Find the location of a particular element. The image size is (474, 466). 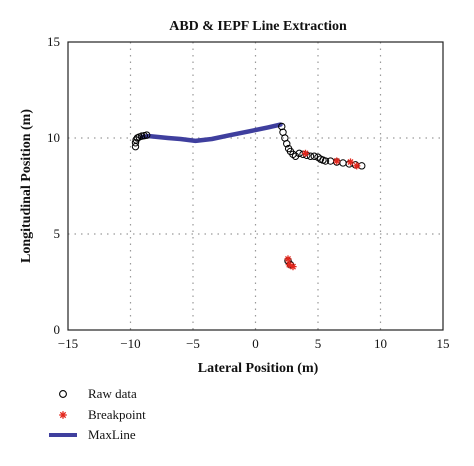

x-tick-label: 10 is located at coordinates (380, 343).